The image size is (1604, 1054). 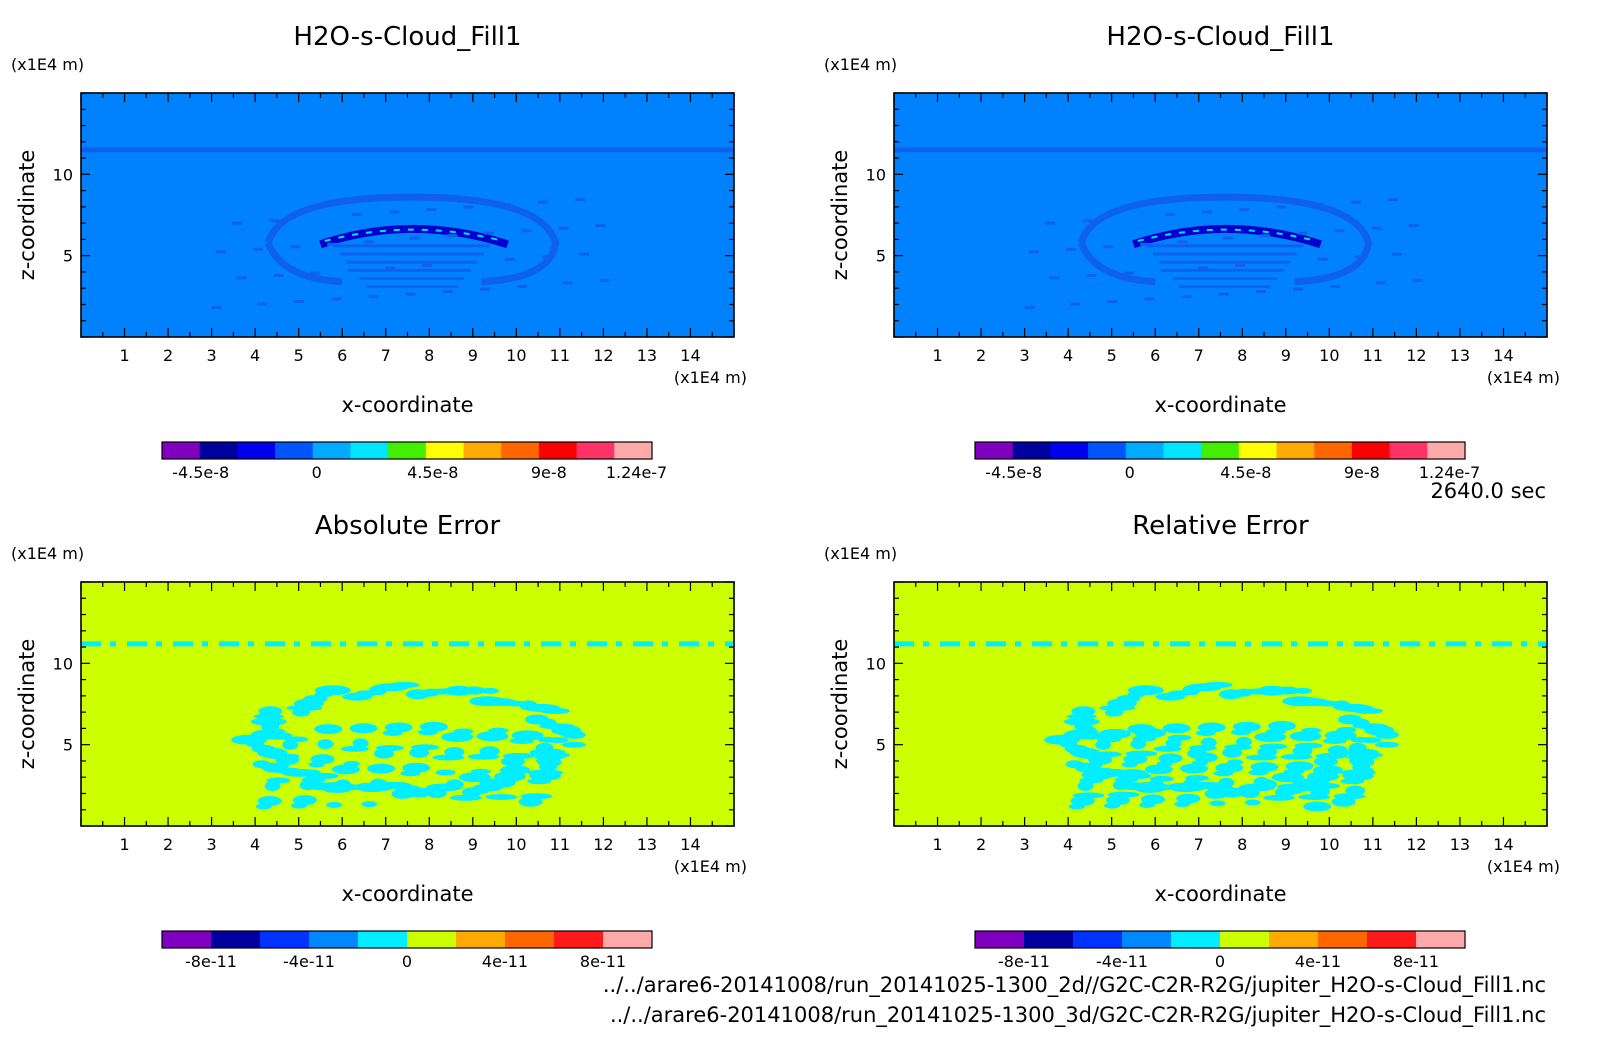 What do you see at coordinates (1373, 355) in the screenshot?
I see `x-tick-label: 11` at bounding box center [1373, 355].